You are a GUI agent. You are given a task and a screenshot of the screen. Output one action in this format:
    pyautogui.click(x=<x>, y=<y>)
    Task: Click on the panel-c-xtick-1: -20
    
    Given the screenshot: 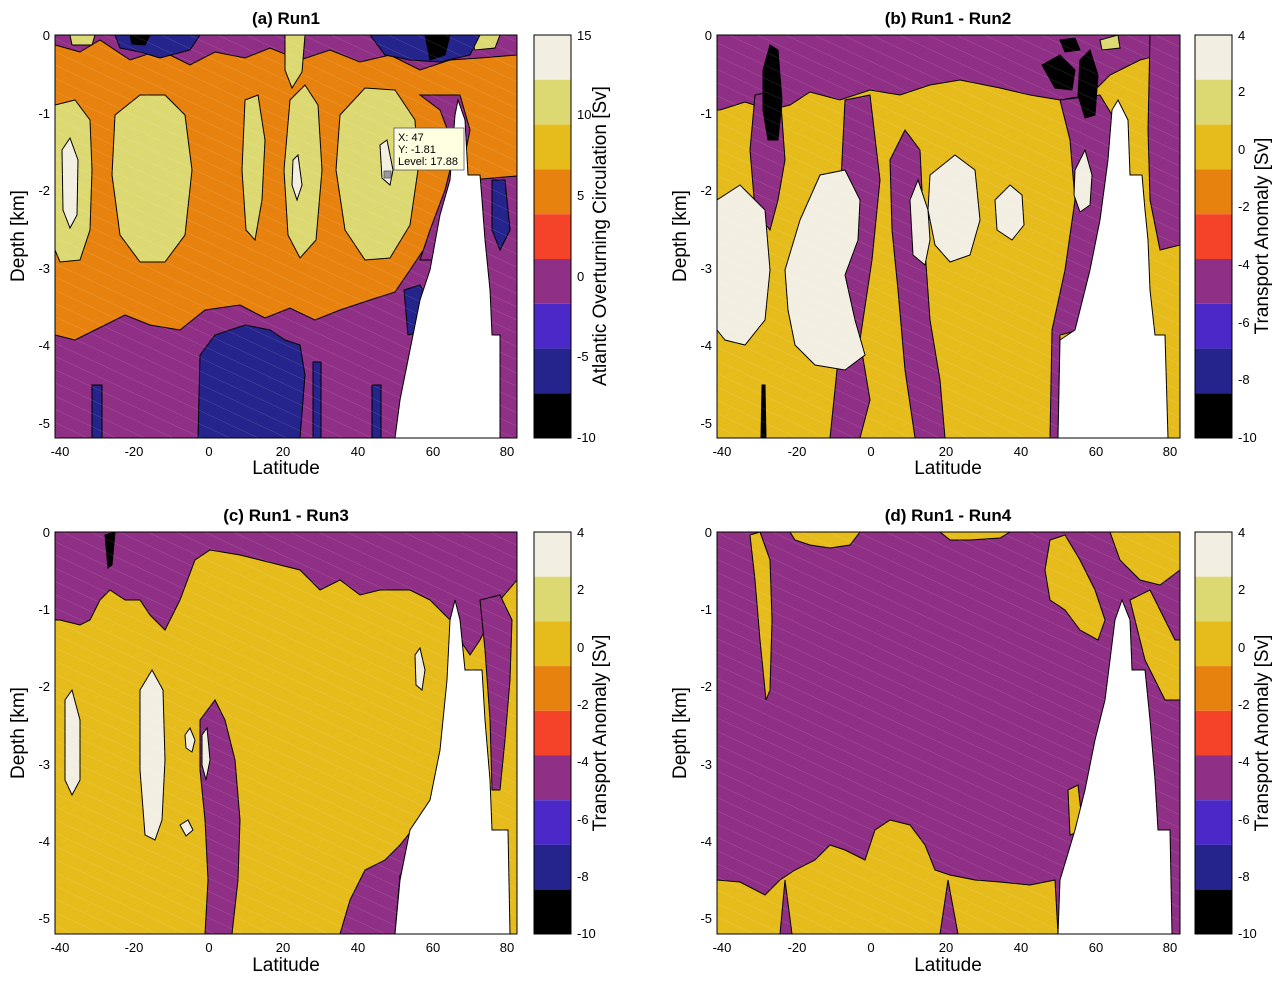 What is the action you would take?
    pyautogui.click(x=134, y=947)
    